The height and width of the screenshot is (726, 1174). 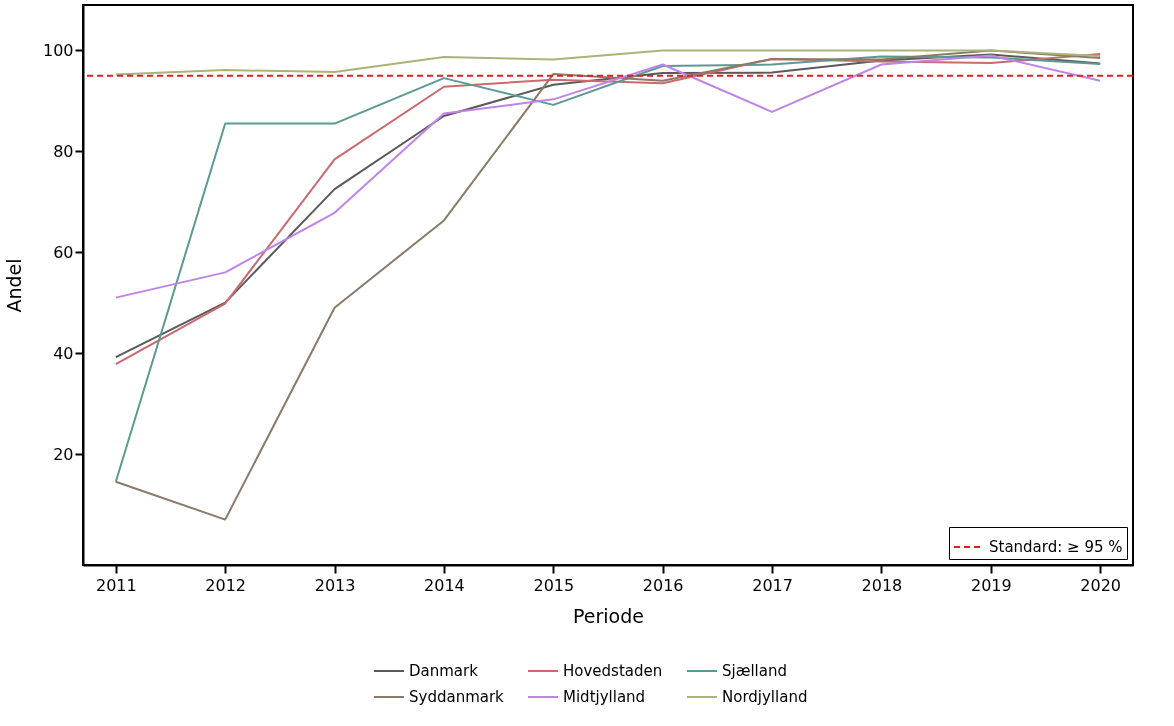 I want to click on legend-label: Syddanmark, so click(x=457, y=697).